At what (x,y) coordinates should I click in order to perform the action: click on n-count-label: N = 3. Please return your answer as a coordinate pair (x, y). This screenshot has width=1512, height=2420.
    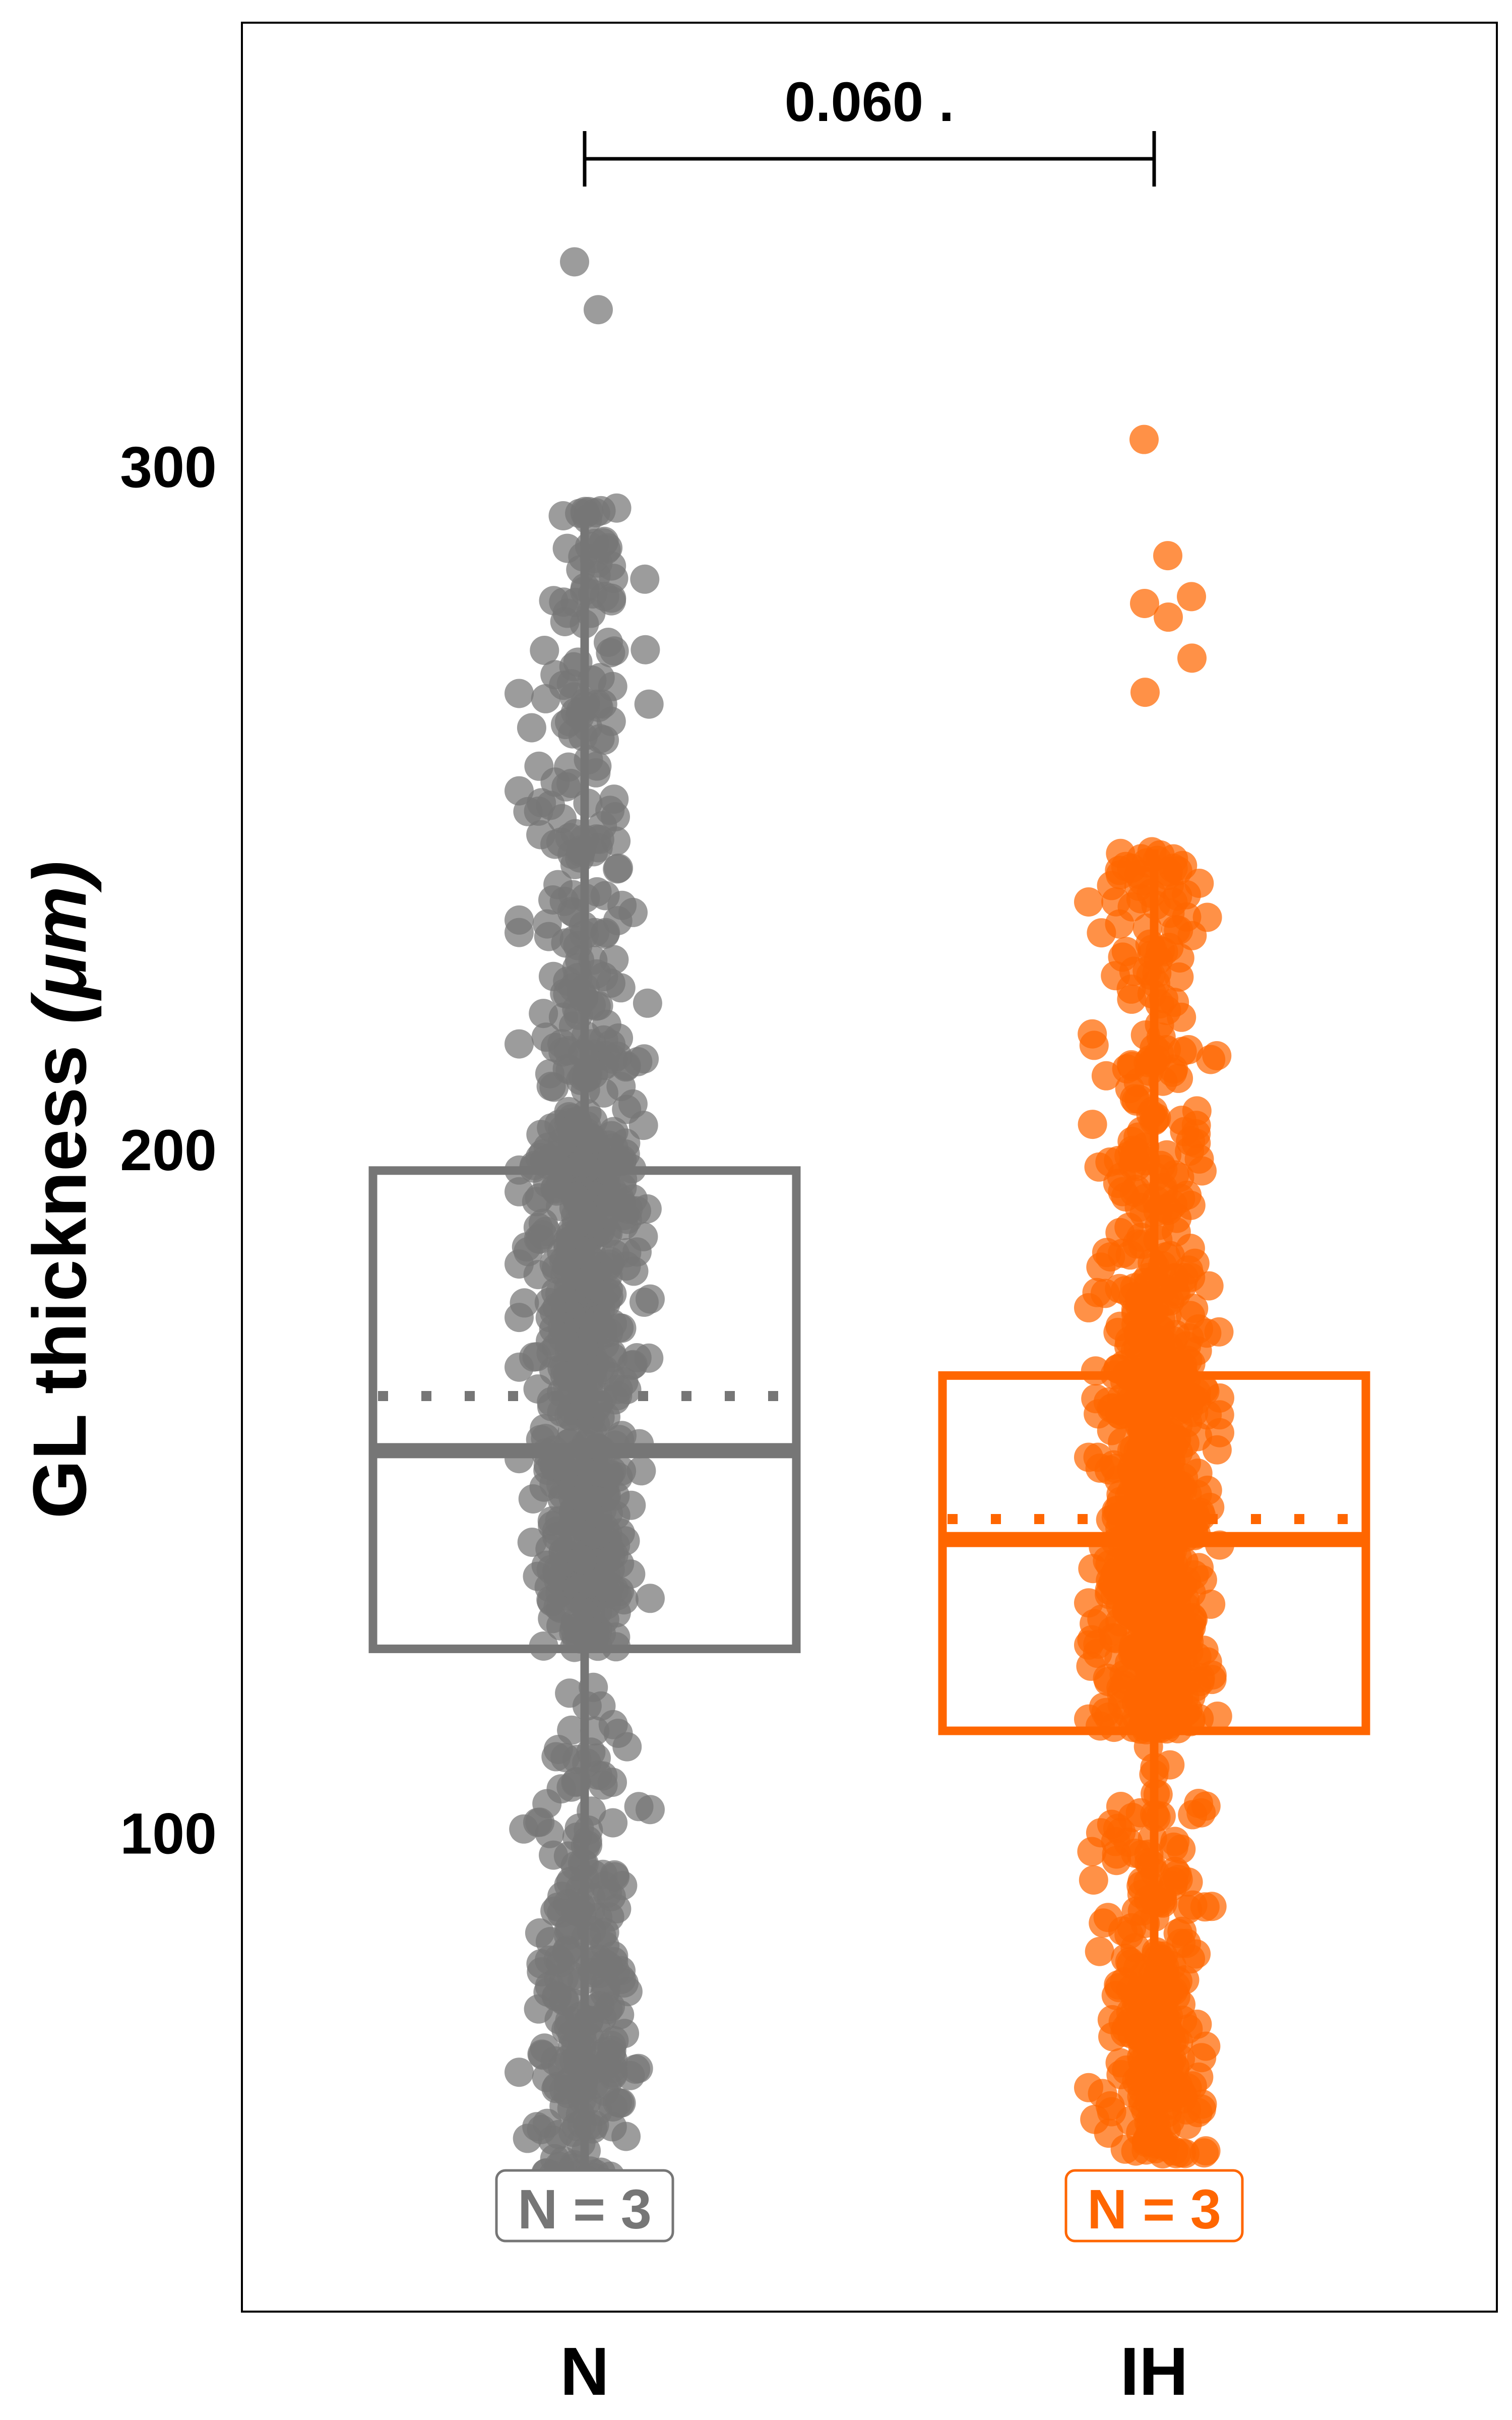
    Looking at the image, I should click on (585, 2210).